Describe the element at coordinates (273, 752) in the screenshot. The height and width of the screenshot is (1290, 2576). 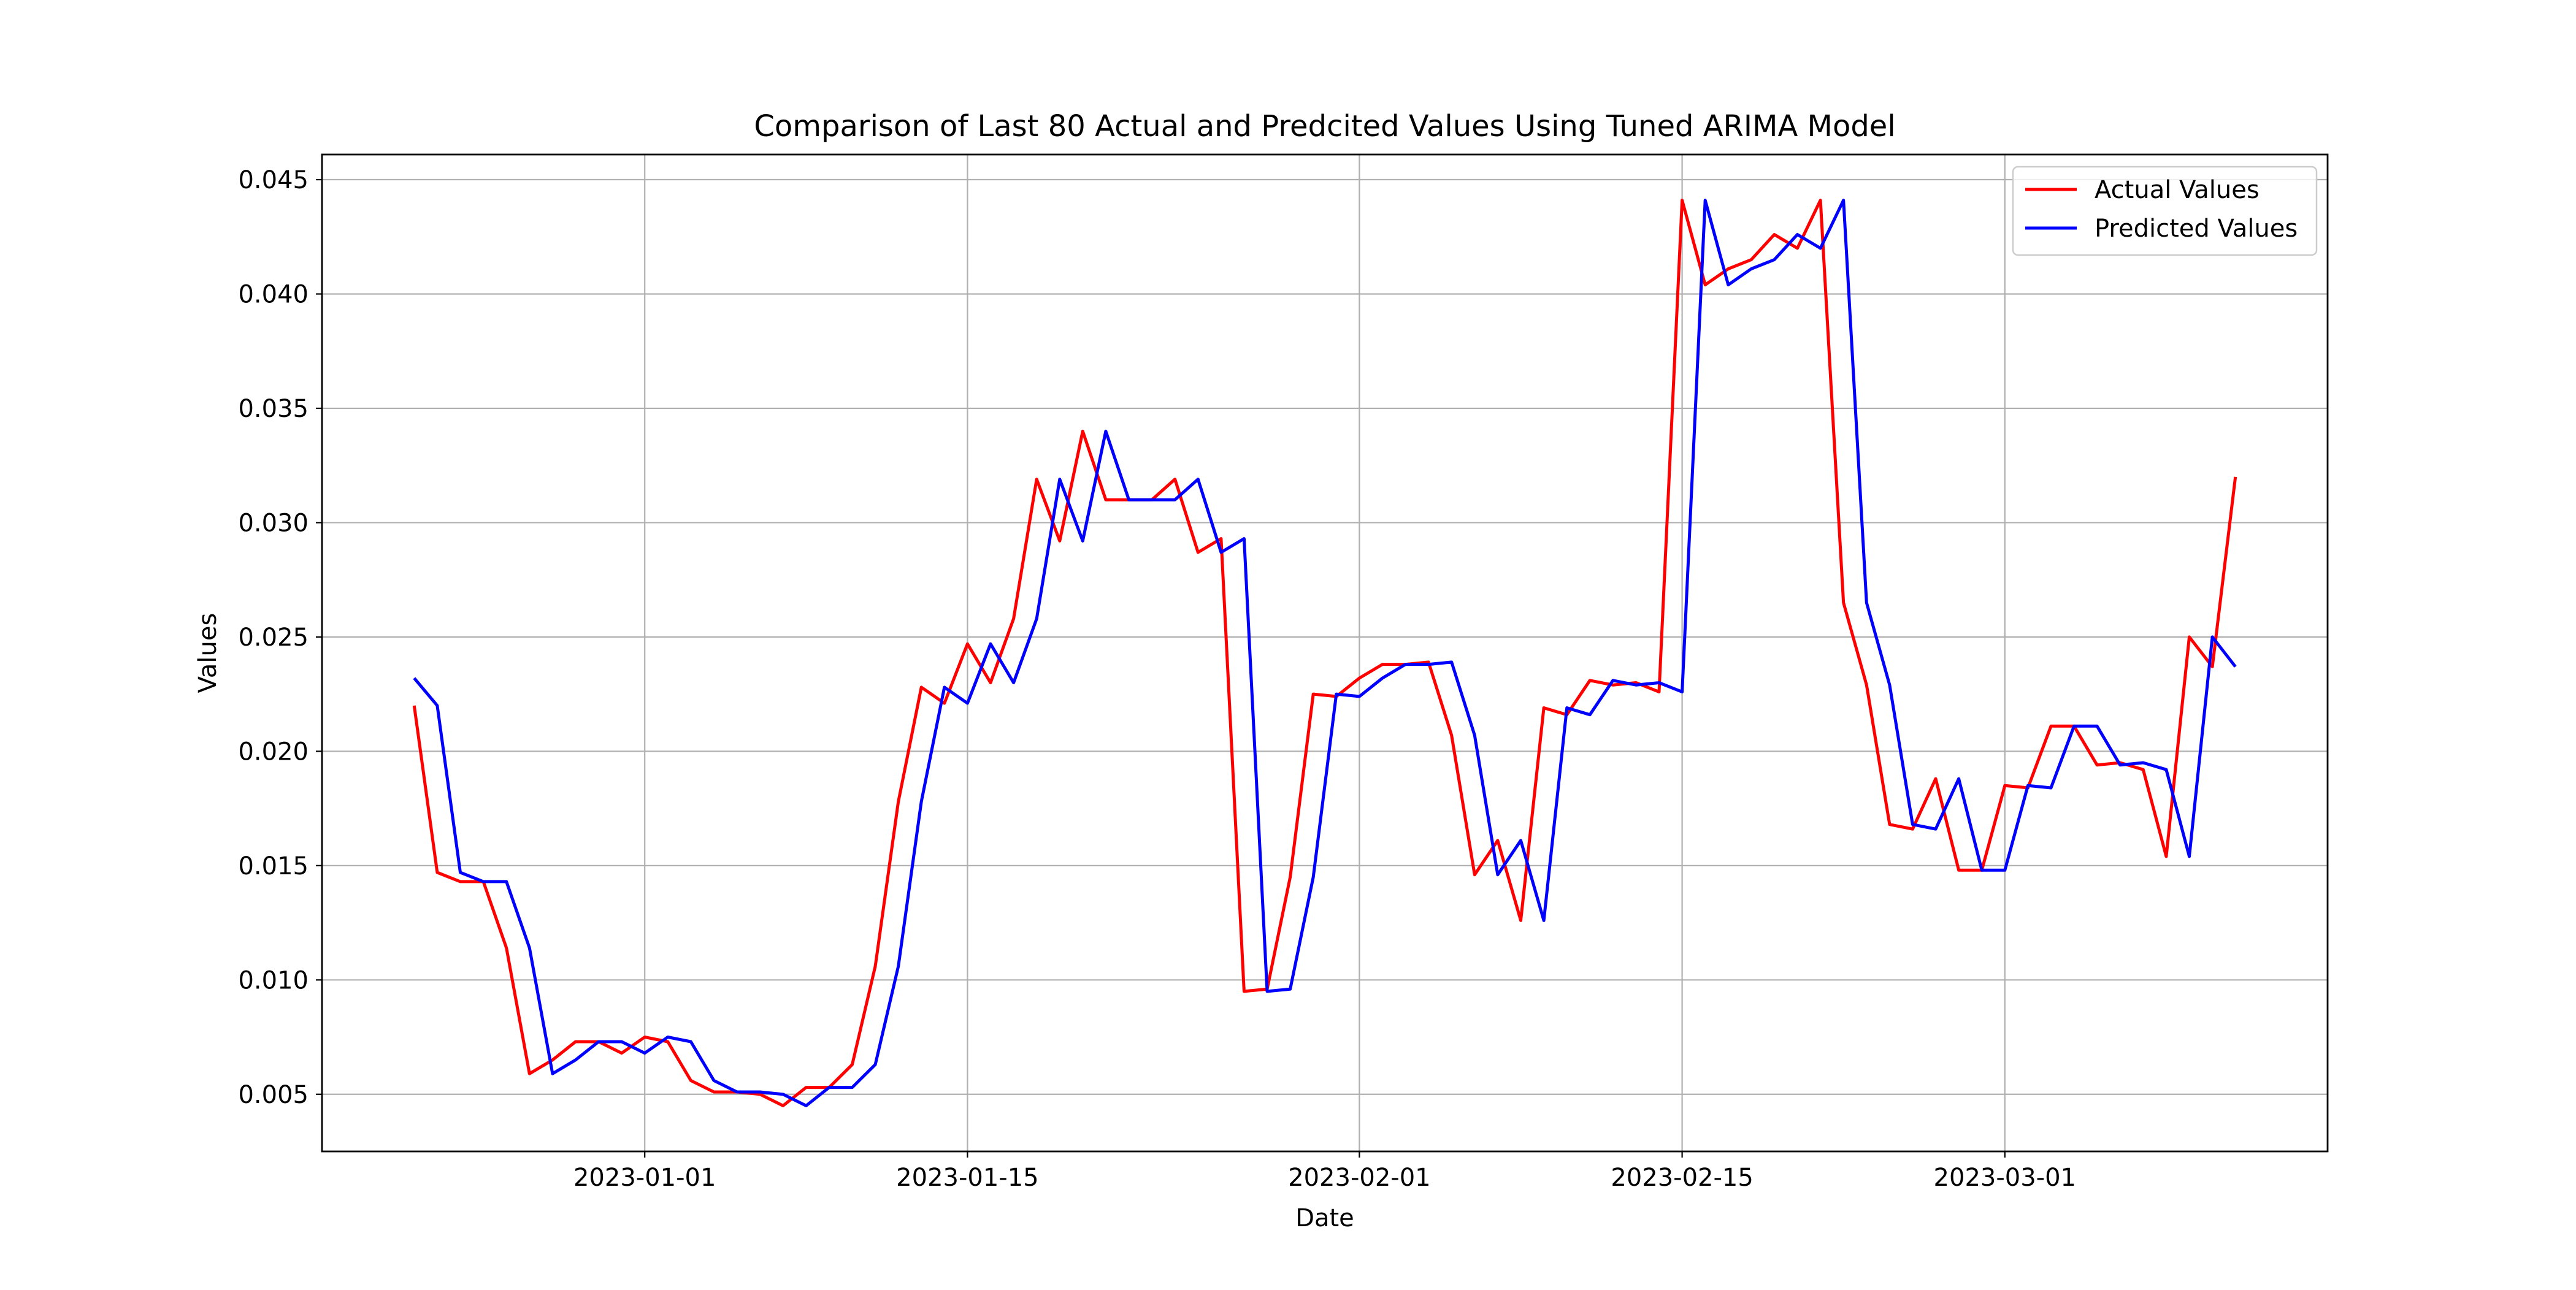
I see `y-tick-label: 0.020` at that location.